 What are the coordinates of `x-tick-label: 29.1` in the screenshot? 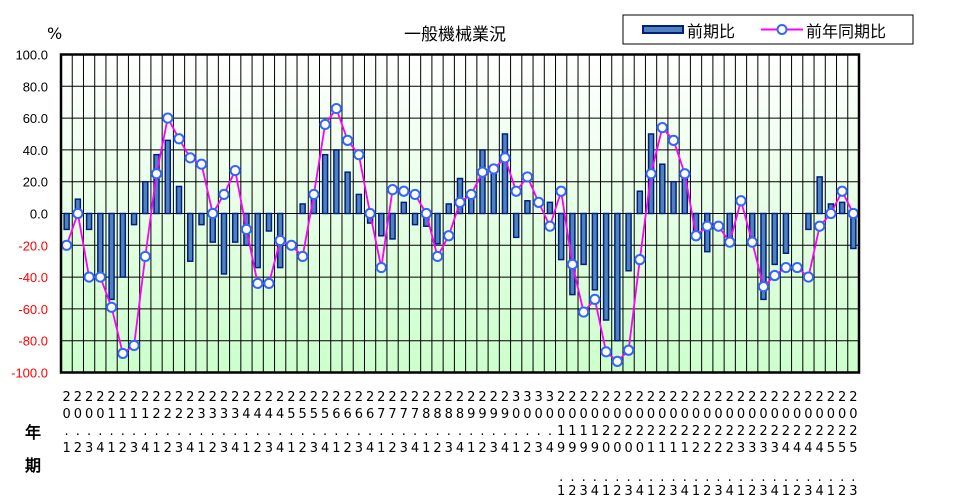 It's located at (471, 423).